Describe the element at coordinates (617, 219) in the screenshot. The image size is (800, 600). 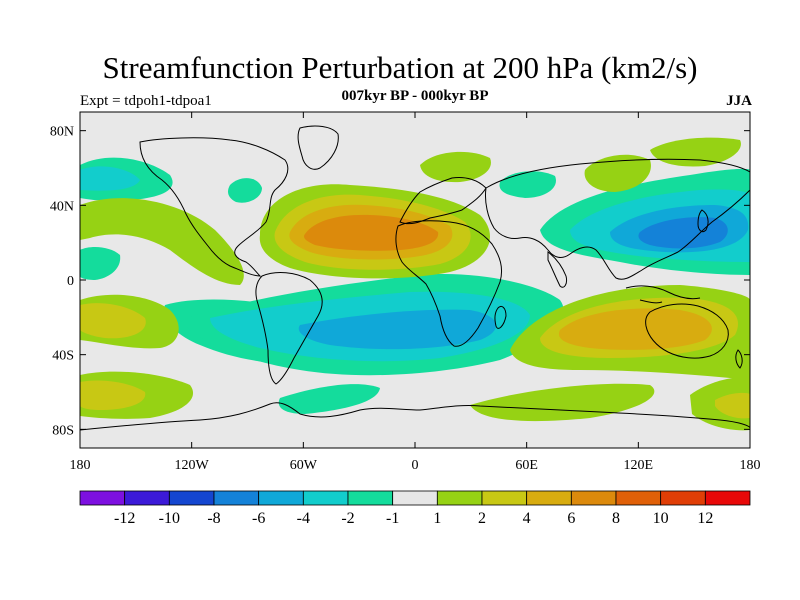
I see `coast-asia` at that location.